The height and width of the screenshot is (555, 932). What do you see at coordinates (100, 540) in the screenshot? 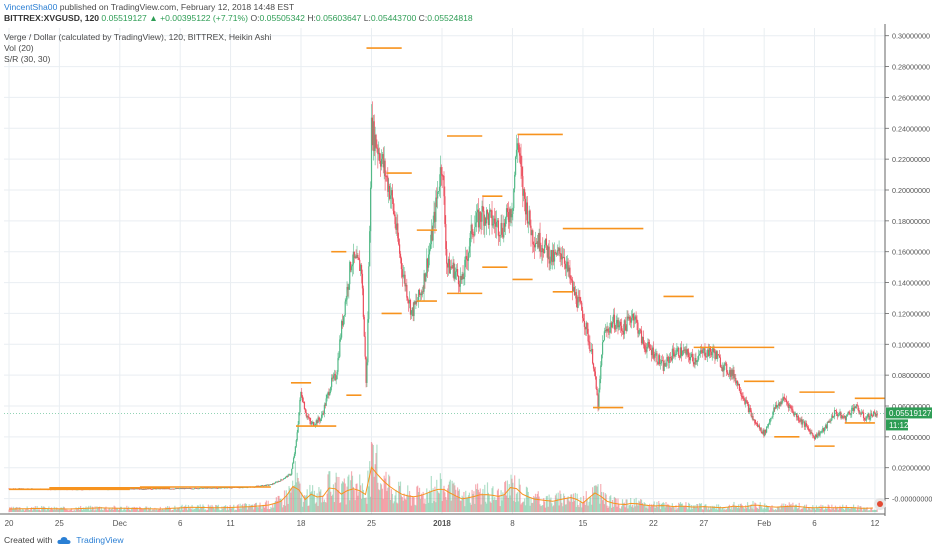
I see `tradingview-brand-link: TradingView` at bounding box center [100, 540].